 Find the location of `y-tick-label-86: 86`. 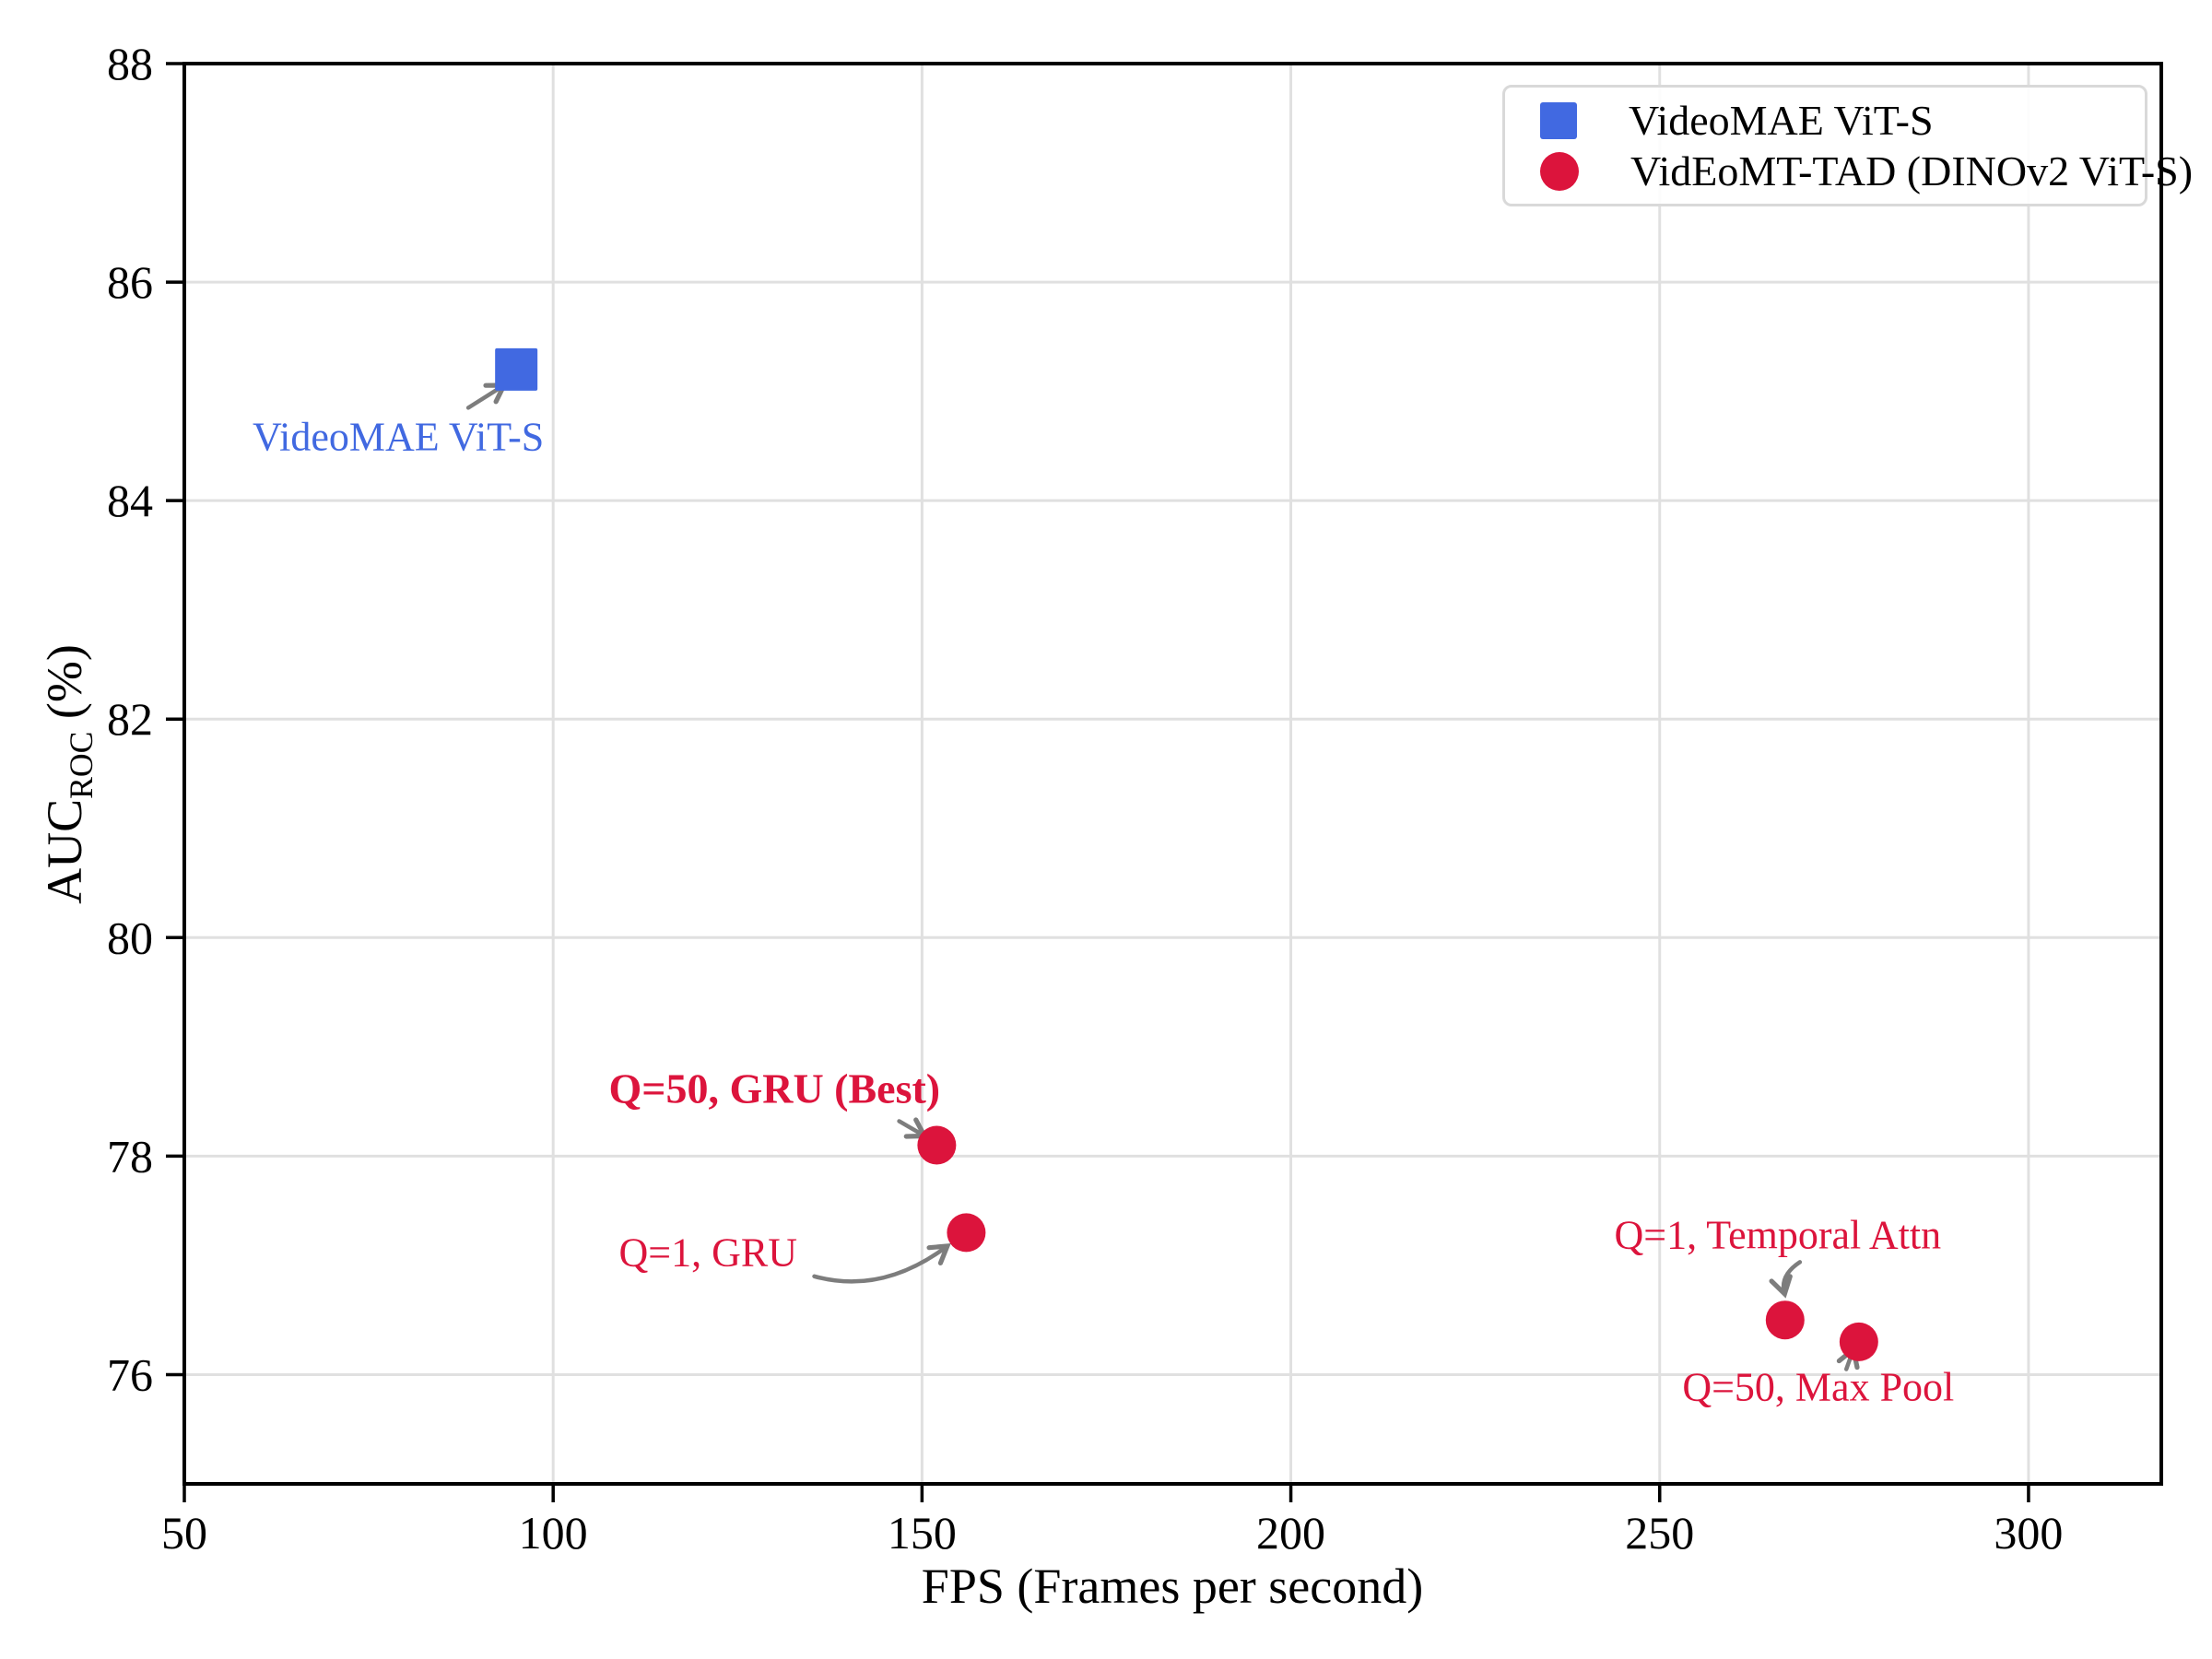

y-tick-label-86: 86 is located at coordinates (130, 282).